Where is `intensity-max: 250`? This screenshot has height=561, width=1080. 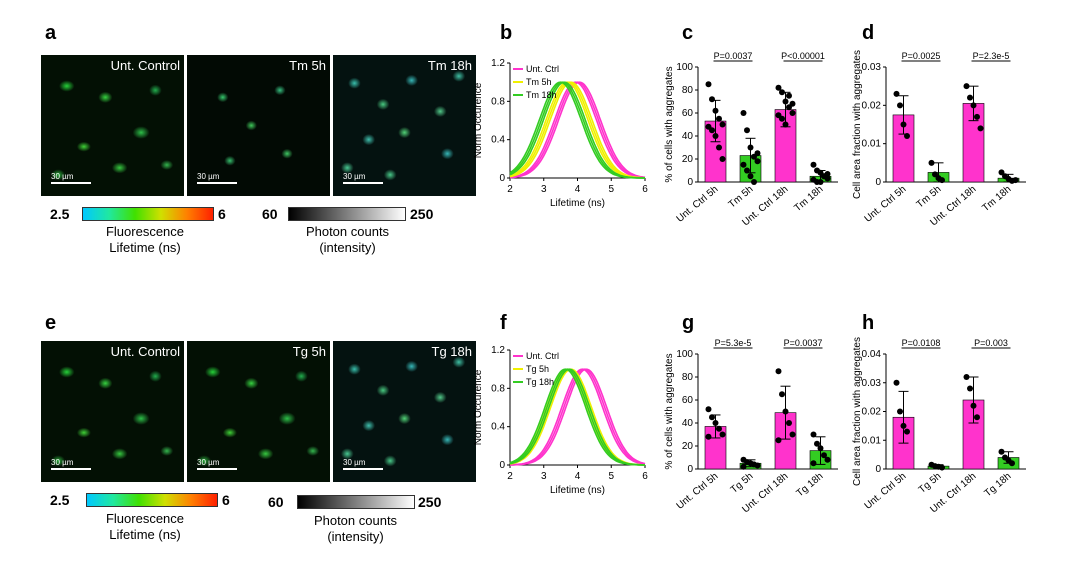 intensity-max: 250 is located at coordinates (422, 214).